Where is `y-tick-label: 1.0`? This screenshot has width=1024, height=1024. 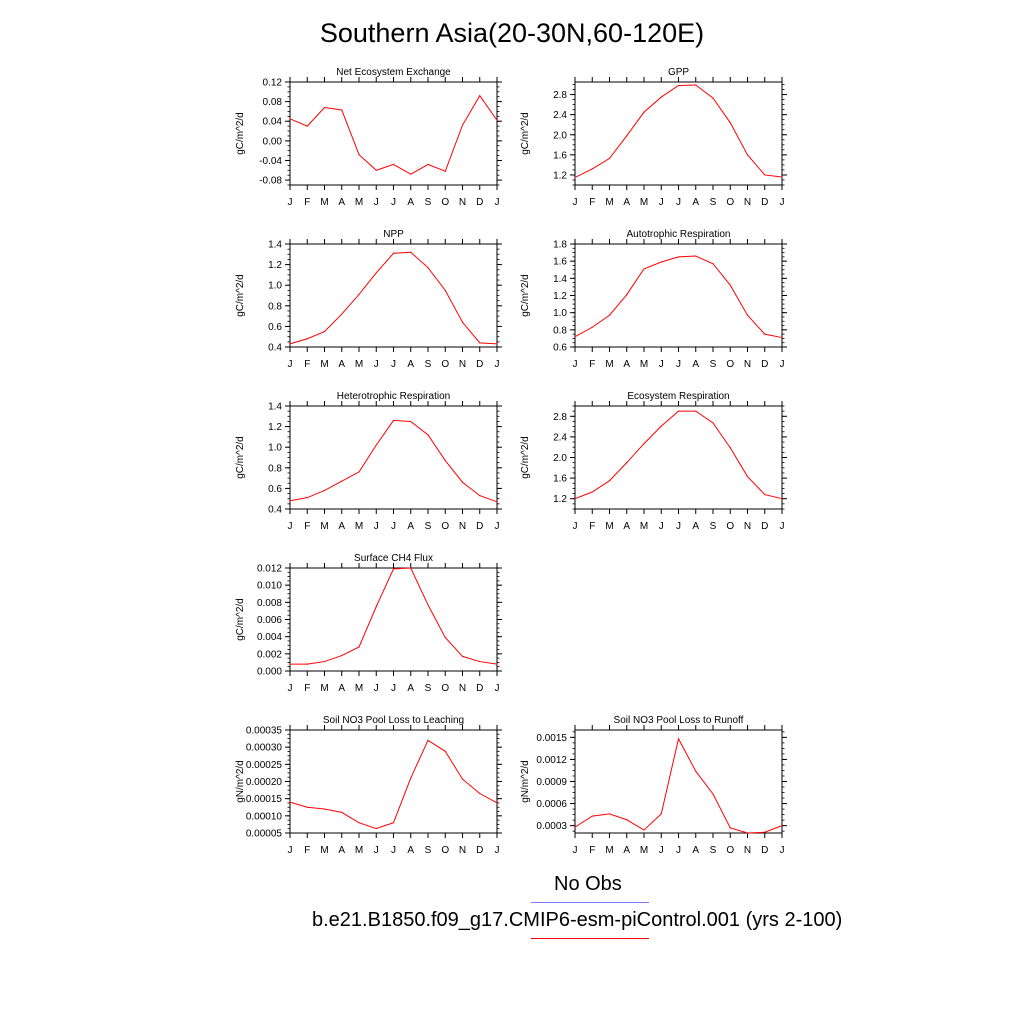
y-tick-label: 1.0 is located at coordinates (275, 448).